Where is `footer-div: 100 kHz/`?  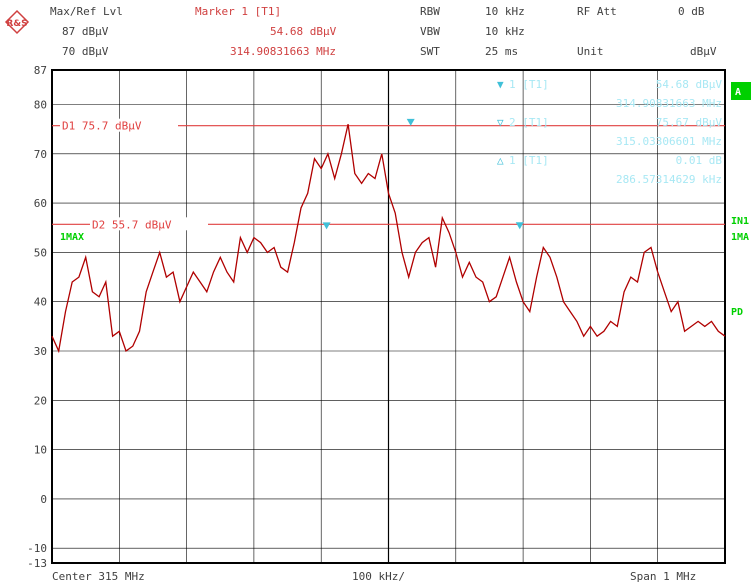 footer-div: 100 kHz/ is located at coordinates (378, 576).